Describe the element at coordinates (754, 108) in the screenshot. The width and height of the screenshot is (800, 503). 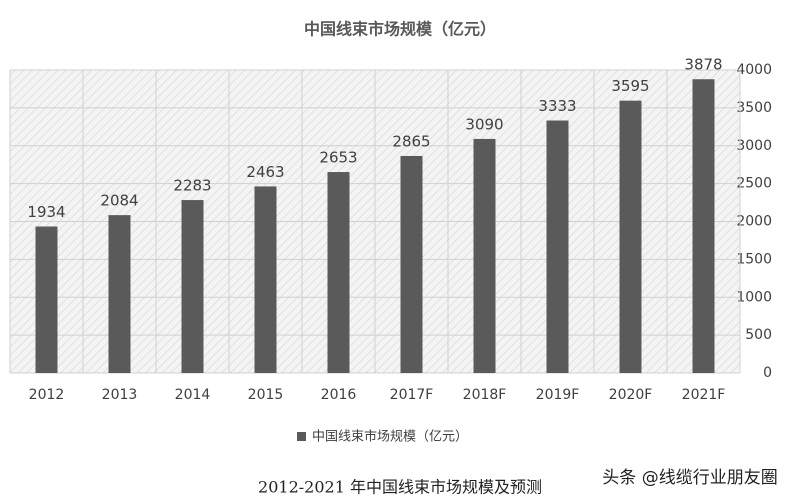
I see `y-tick-label: 3500` at that location.